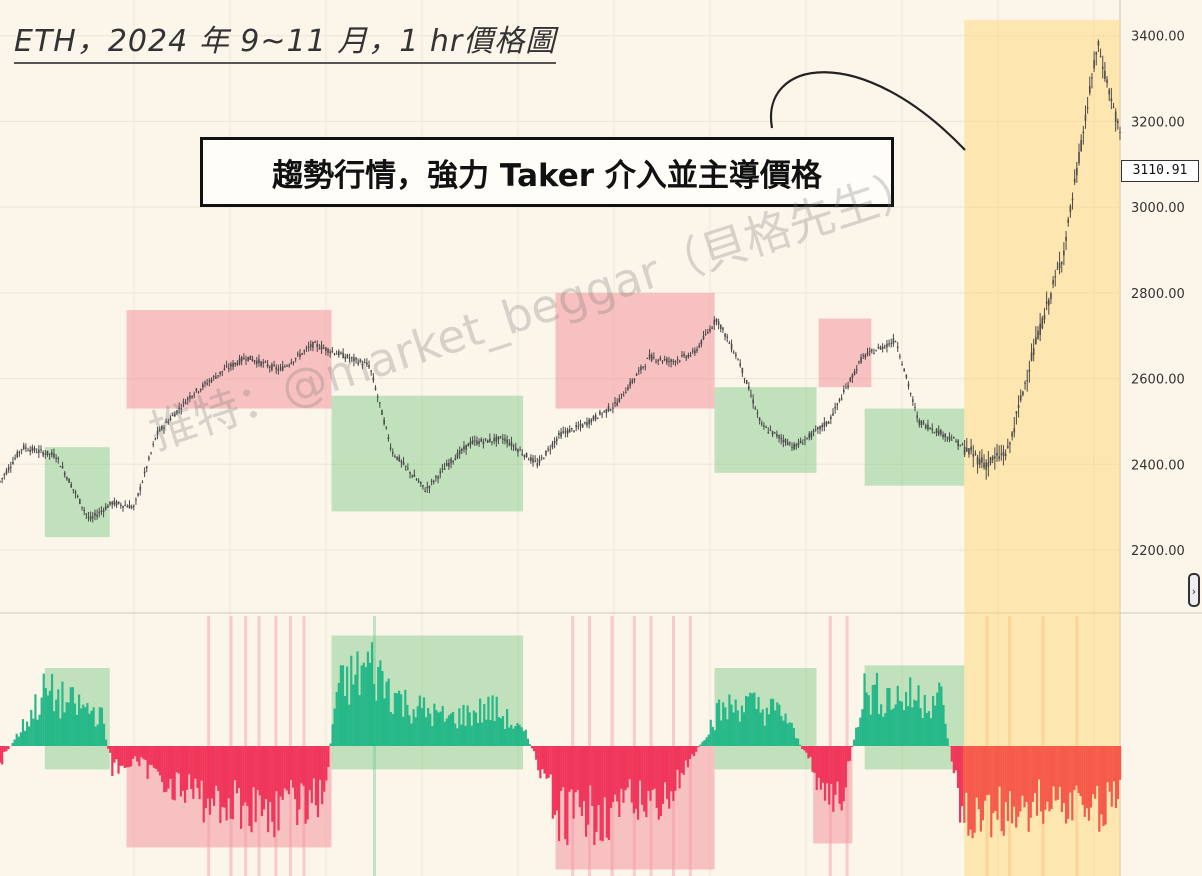 The image size is (1202, 876). Describe the element at coordinates (1158, 465) in the screenshot. I see `price-tick-label: 2400.00` at that location.